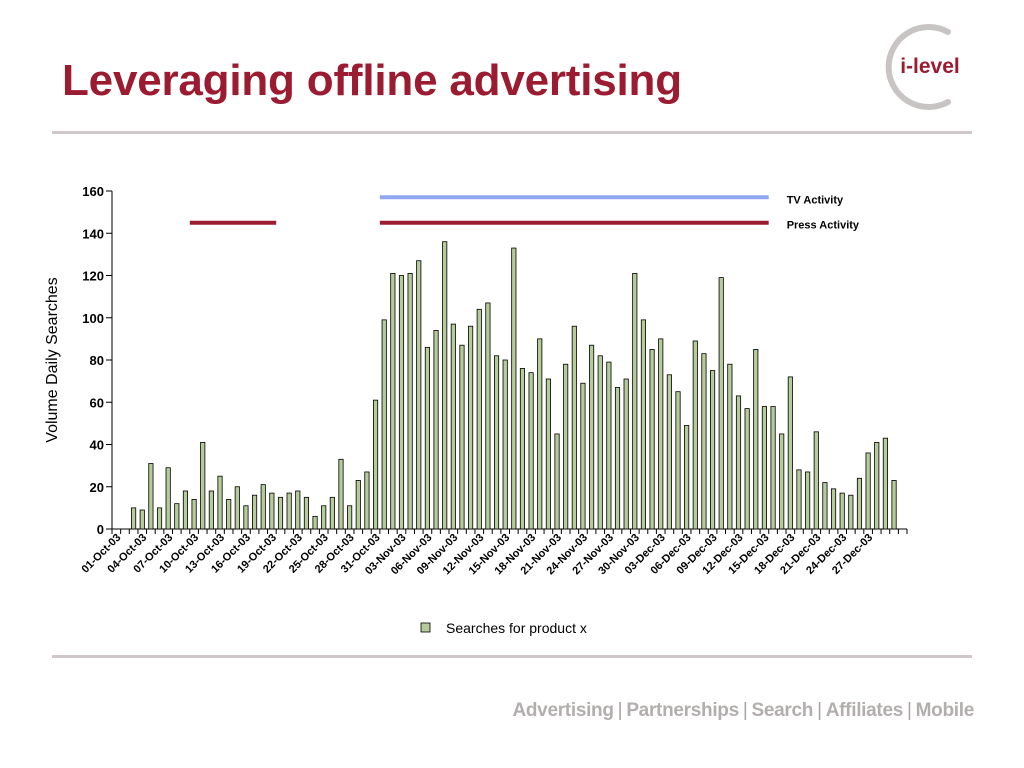 The height and width of the screenshot is (768, 1024). What do you see at coordinates (945, 710) in the screenshot?
I see `footer-item-mobile: Mobile` at bounding box center [945, 710].